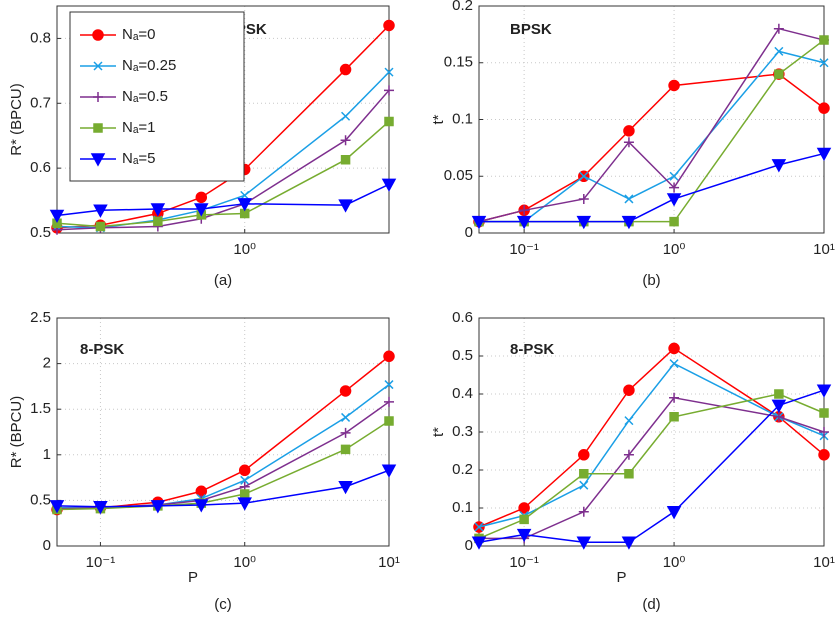  I want to click on y-tick-label: 0.8, so click(40, 37).